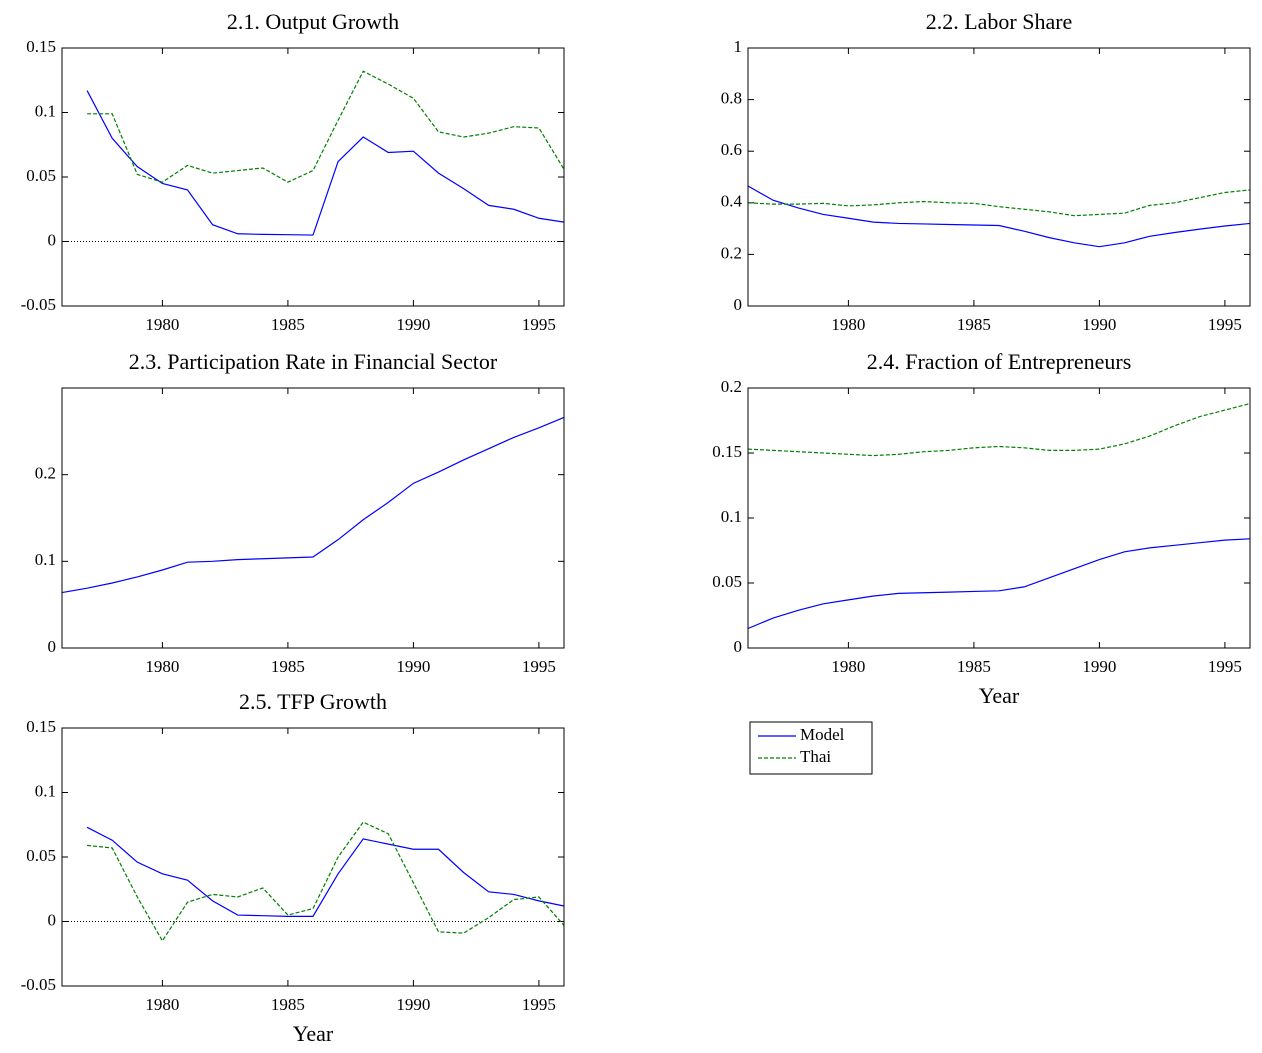 This screenshot has width=1262, height=1053. Describe the element at coordinates (313, 21) in the screenshot. I see `chart-title: 2.1. Output Growth` at that location.